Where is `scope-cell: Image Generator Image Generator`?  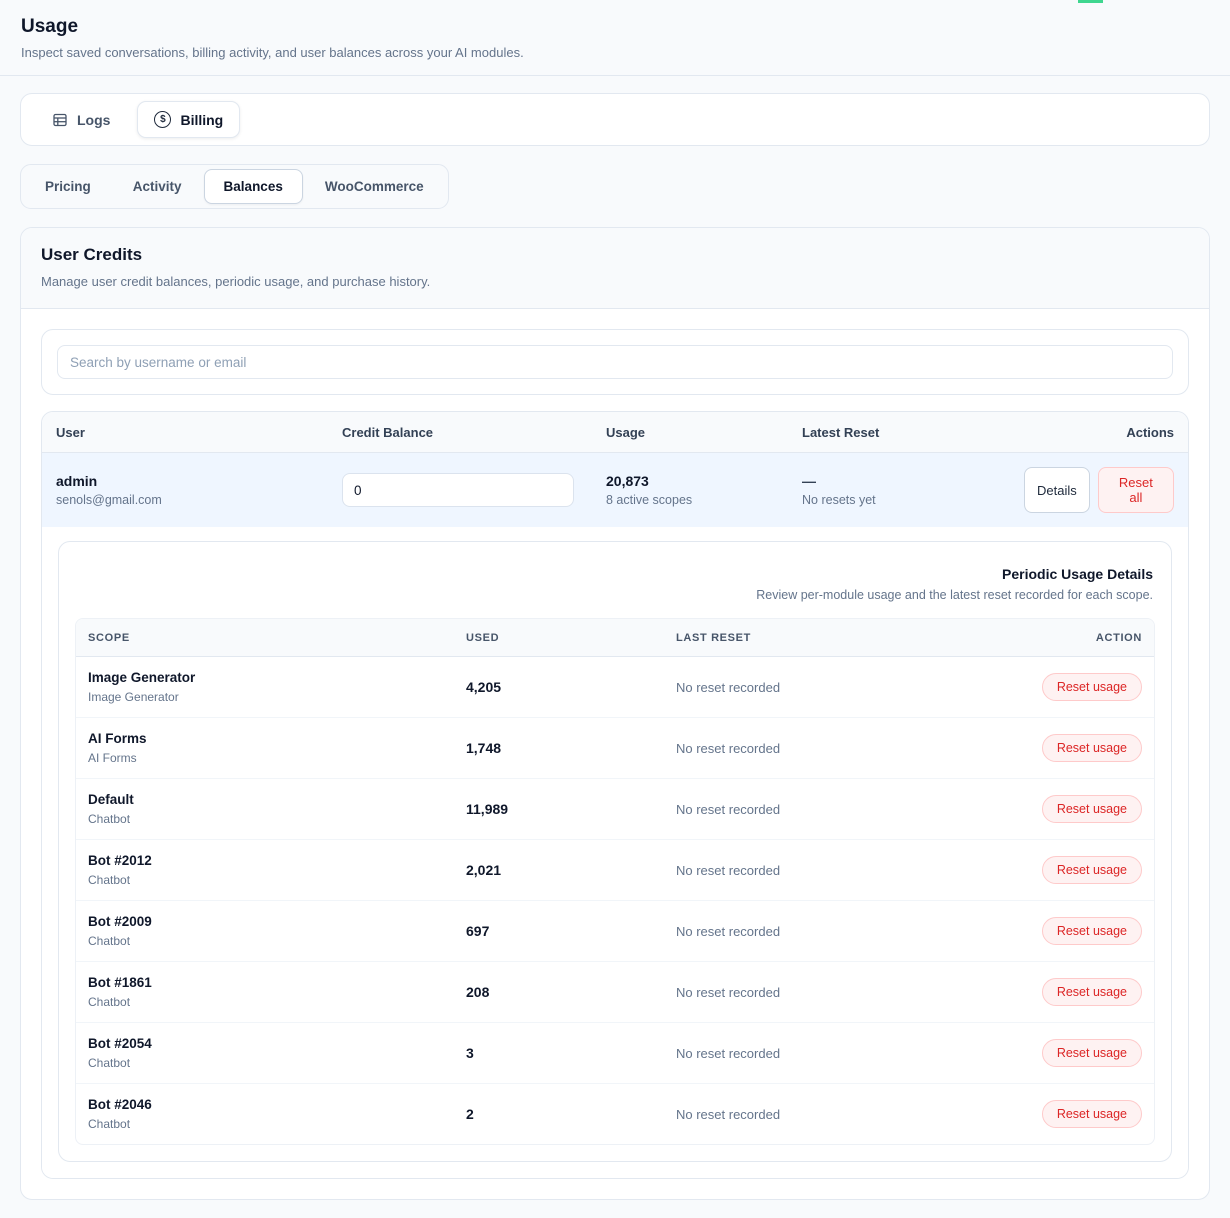 scope-cell: Image Generator Image Generator is located at coordinates (277, 687).